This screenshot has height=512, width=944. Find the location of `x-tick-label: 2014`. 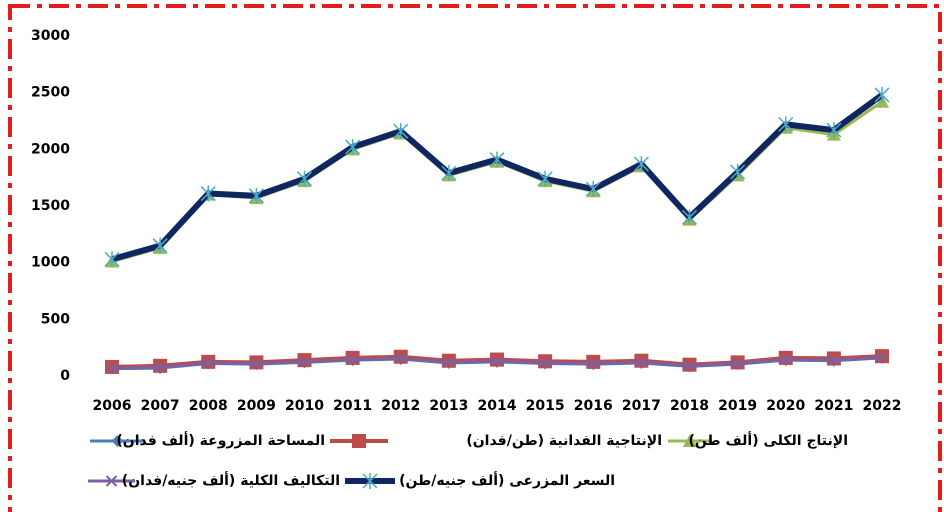

x-tick-label: 2014 is located at coordinates (497, 406).